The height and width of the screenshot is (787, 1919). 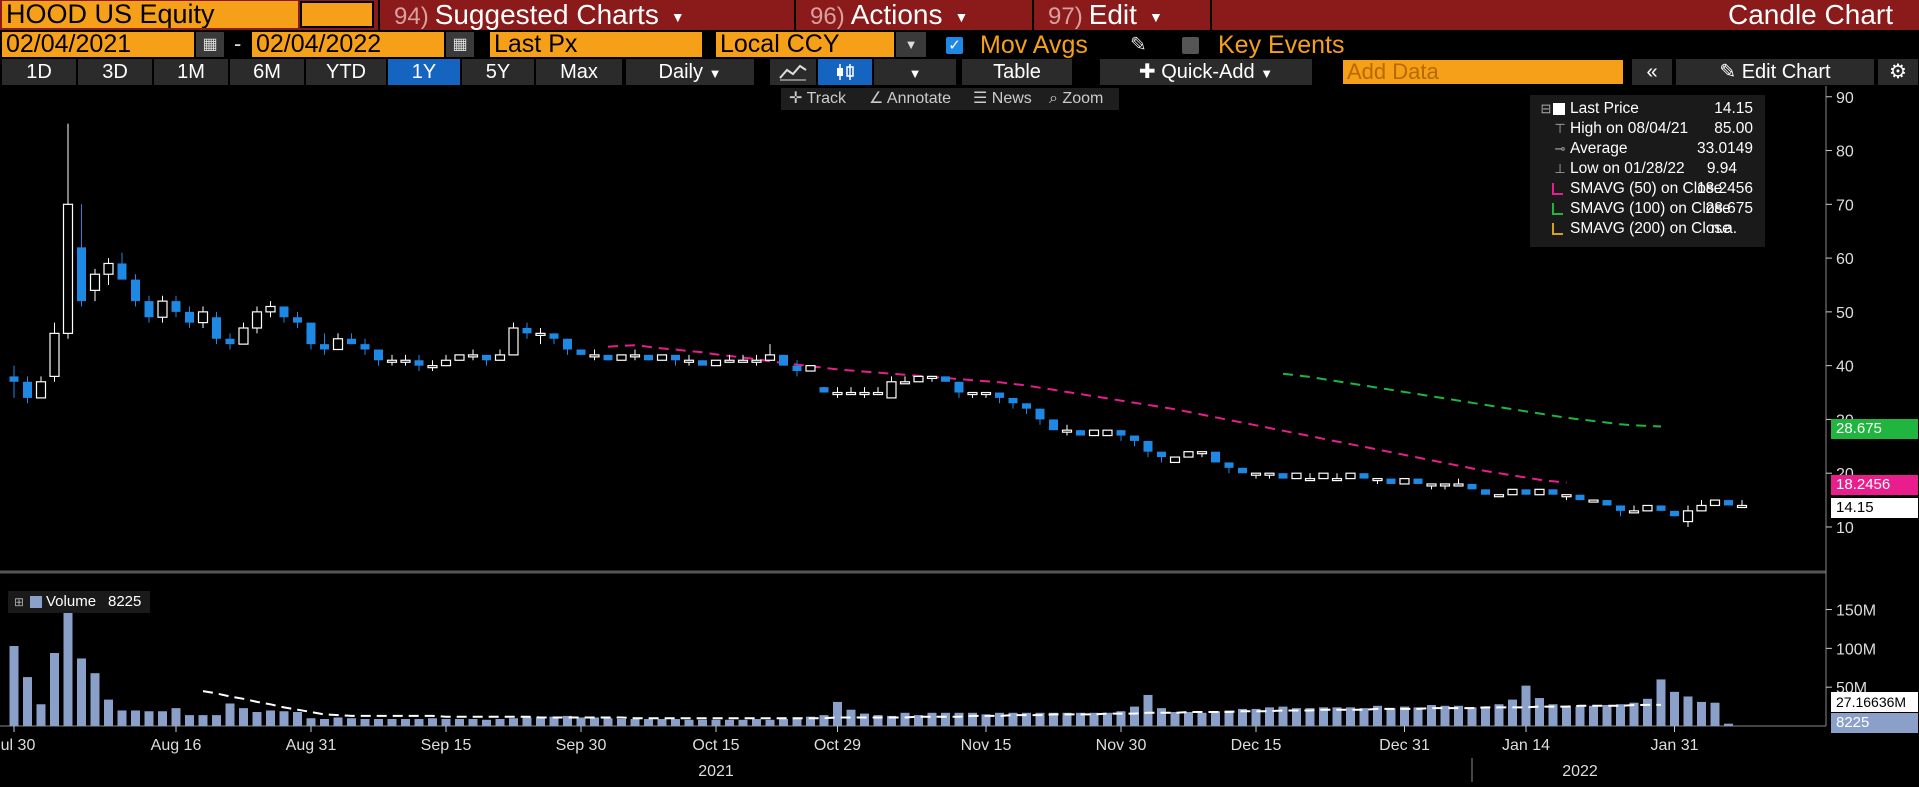 What do you see at coordinates (346, 72) in the screenshot?
I see `period-ytd: YTD` at bounding box center [346, 72].